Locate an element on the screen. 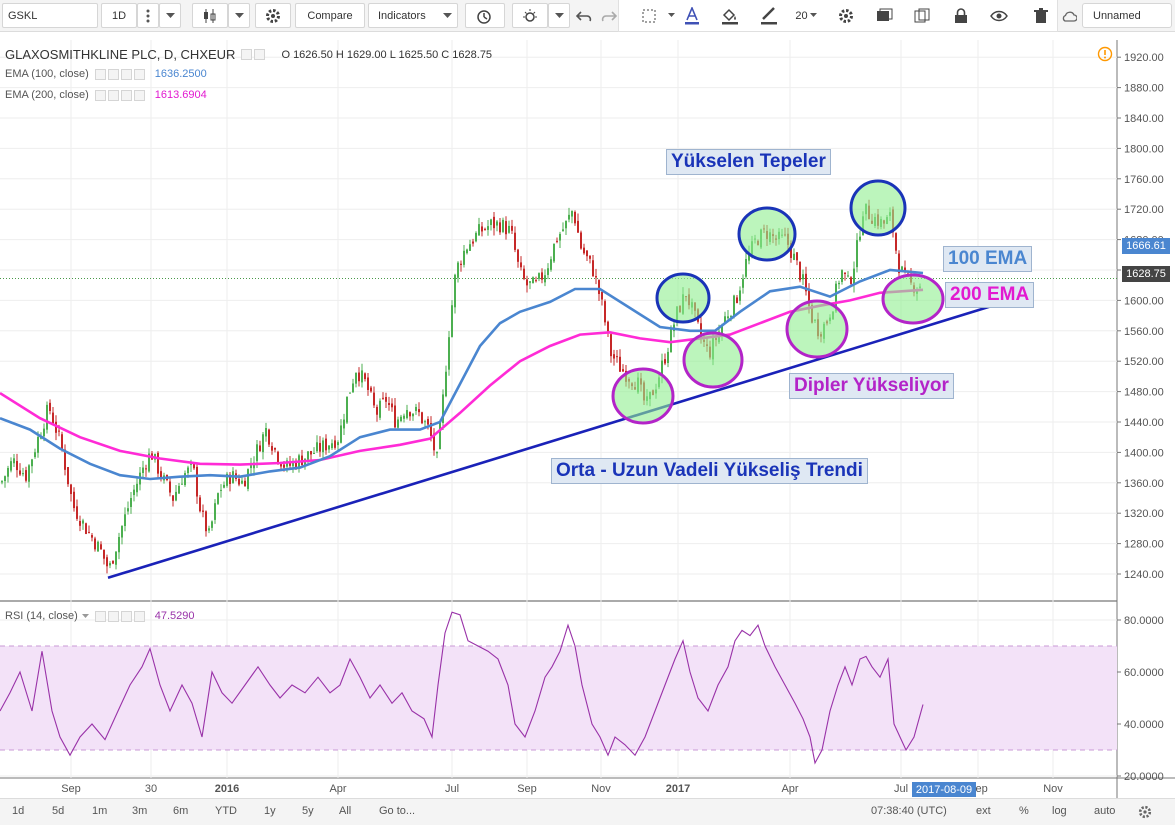  alert-icon is located at coordinates (485, 15).